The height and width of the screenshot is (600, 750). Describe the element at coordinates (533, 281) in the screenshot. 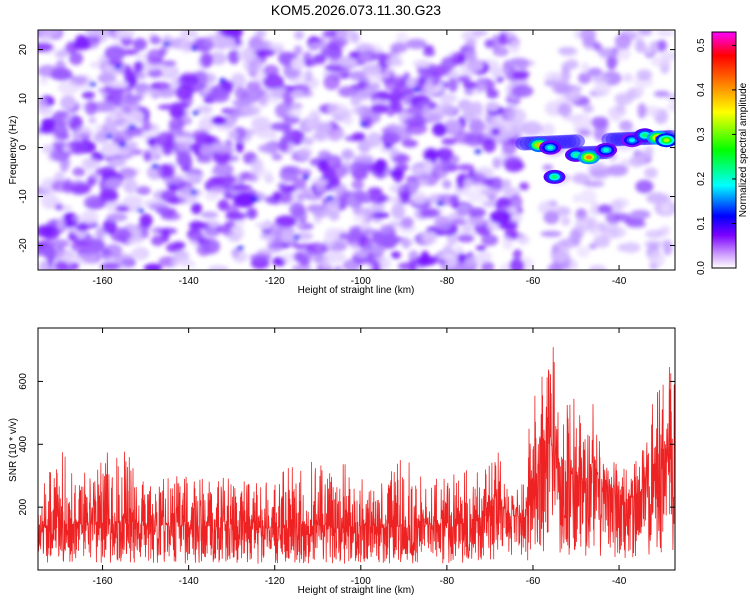

I see `x-tick-label: -60` at that location.